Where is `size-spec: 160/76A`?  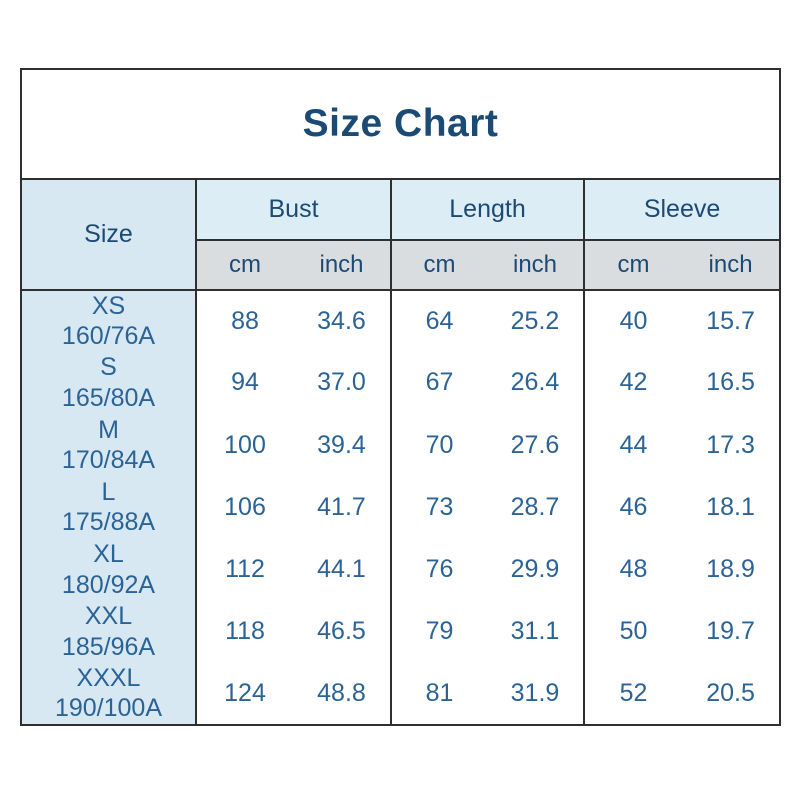
size-spec: 160/76A is located at coordinates (108, 336).